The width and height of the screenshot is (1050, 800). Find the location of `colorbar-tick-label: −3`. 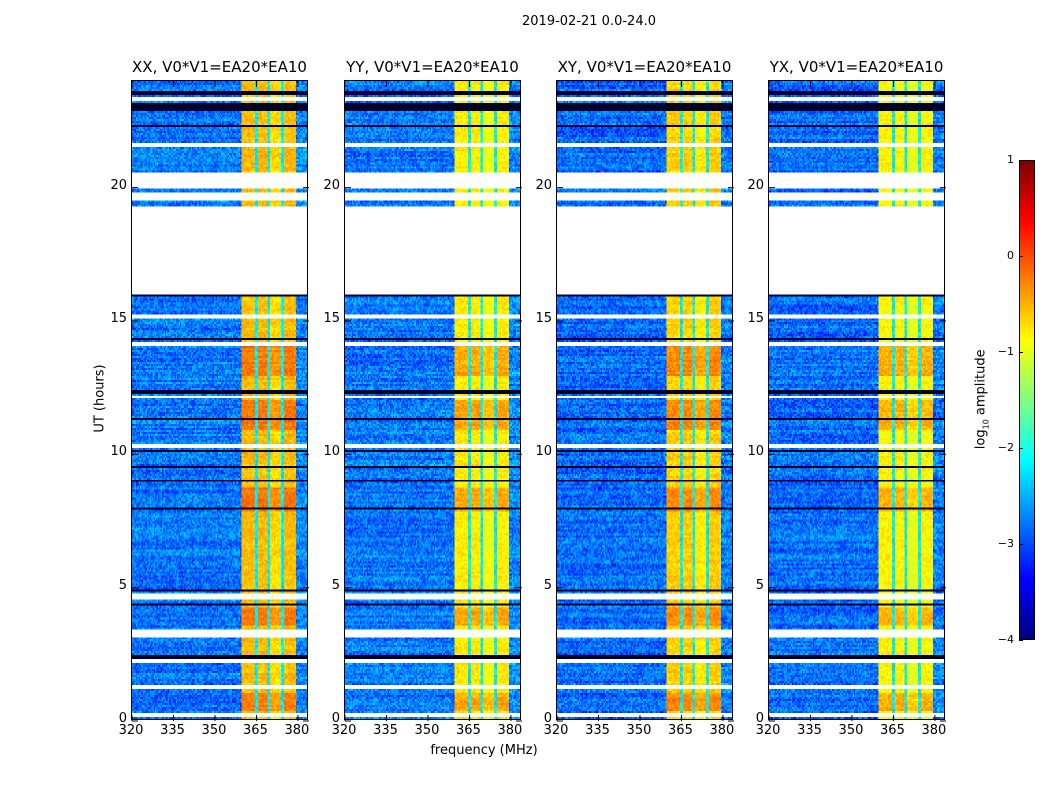

colorbar-tick-label: −3 is located at coordinates (1005, 543).